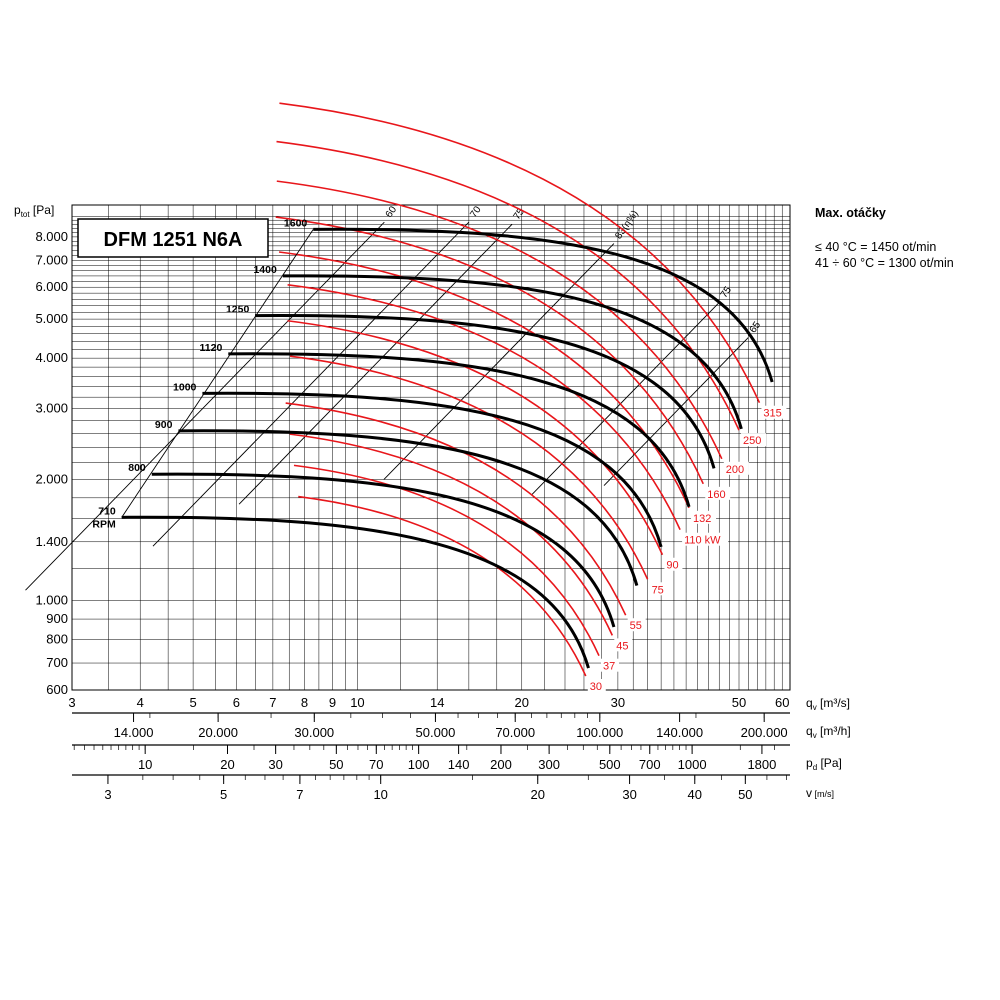 The image size is (1000, 1000). What do you see at coordinates (824, 764) in the screenshot?
I see `secondary-axis-title: pd [Pa]` at bounding box center [824, 764].